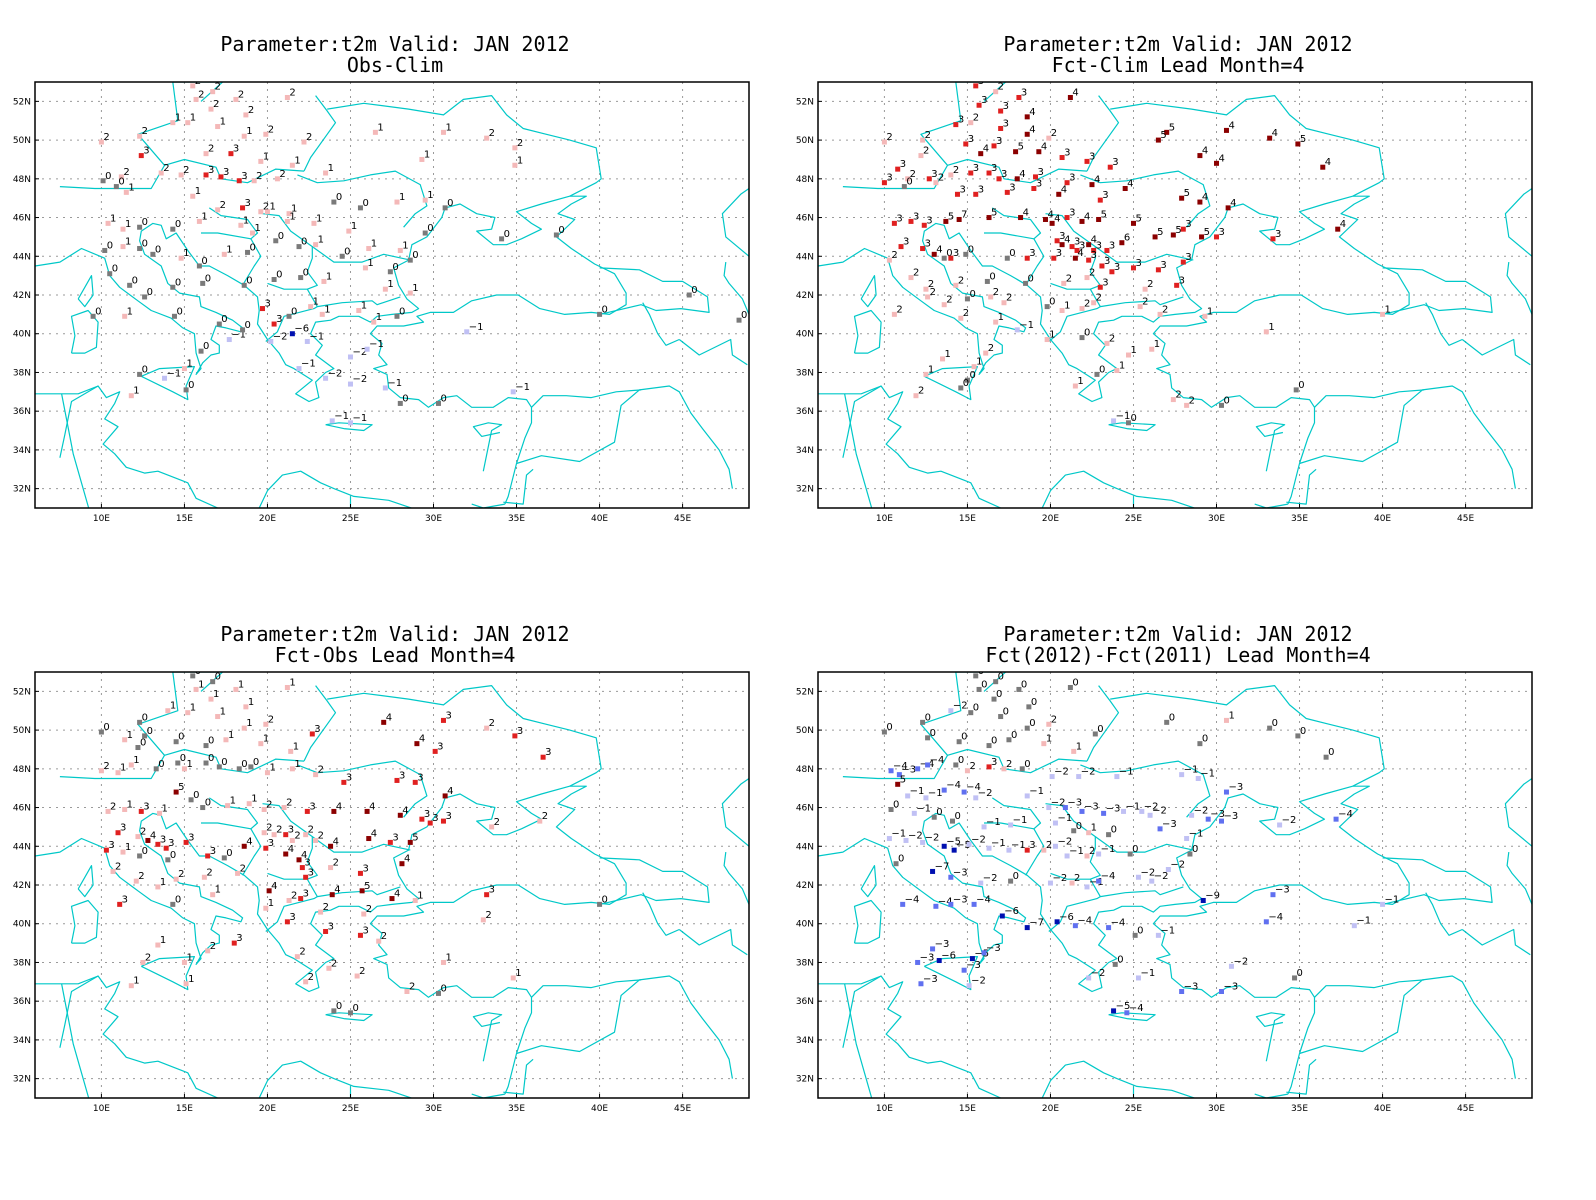  Describe the element at coordinates (1230, 987) in the screenshot. I see `station-value: −3` at that location.